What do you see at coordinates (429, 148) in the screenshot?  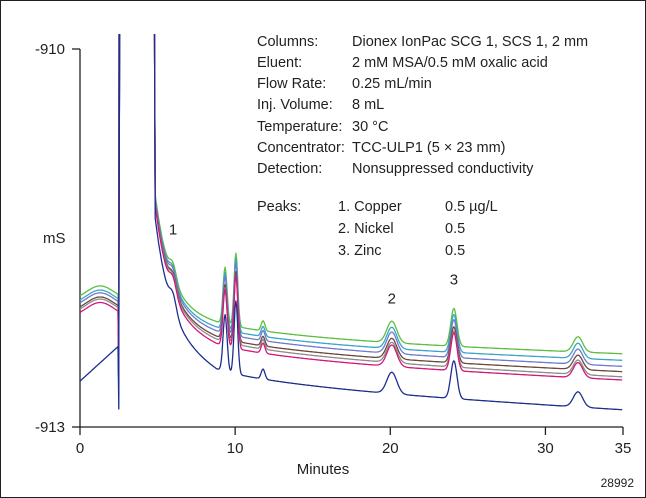 I see `concentrator-value: TCC-ULP1 (5 × 23 mm)` at bounding box center [429, 148].